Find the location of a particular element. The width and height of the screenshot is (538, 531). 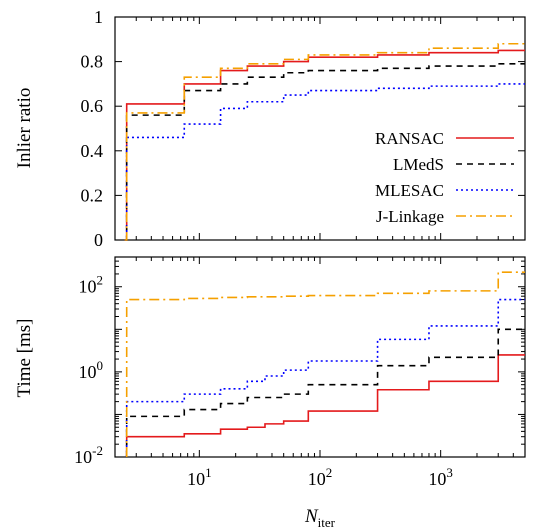

bottom-y-tick-label: 10⁻² is located at coordinates (88, 455).